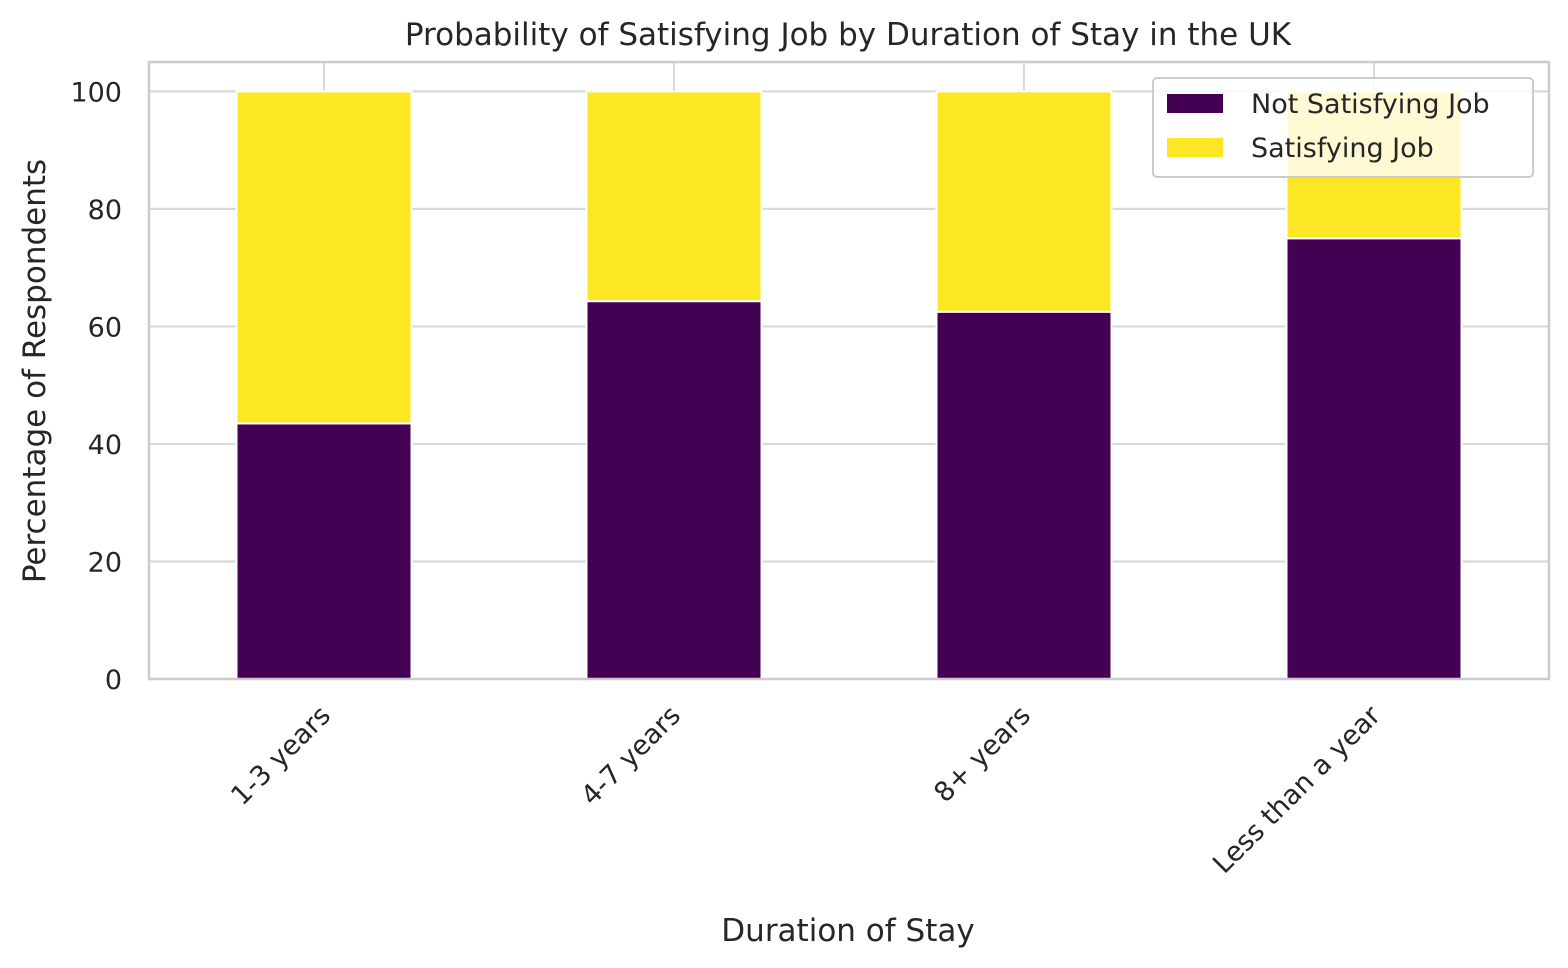  Describe the element at coordinates (1370, 104) in the screenshot. I see `legend-label: Not Satisfying Job` at that location.